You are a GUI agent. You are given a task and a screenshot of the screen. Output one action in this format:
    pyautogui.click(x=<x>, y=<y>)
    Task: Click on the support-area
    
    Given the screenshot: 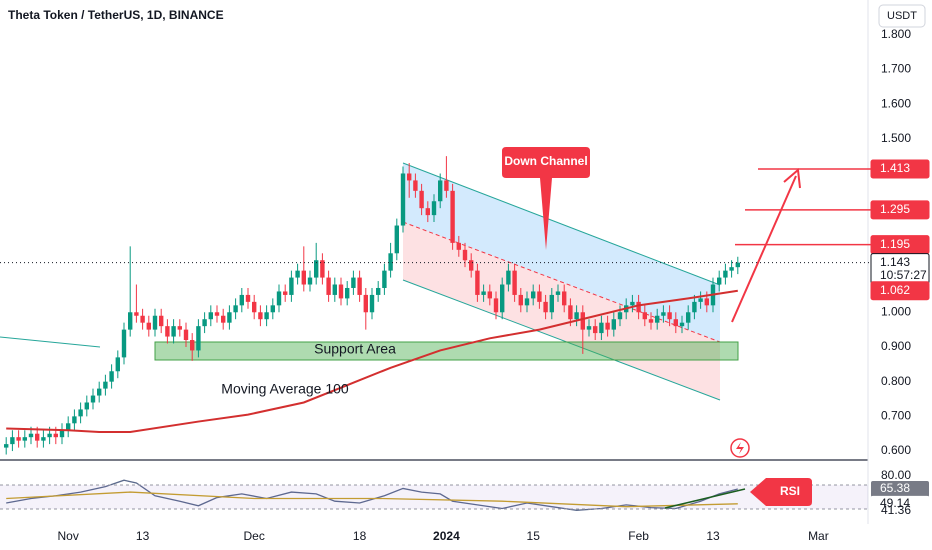 What is the action you would take?
    pyautogui.click(x=446, y=351)
    